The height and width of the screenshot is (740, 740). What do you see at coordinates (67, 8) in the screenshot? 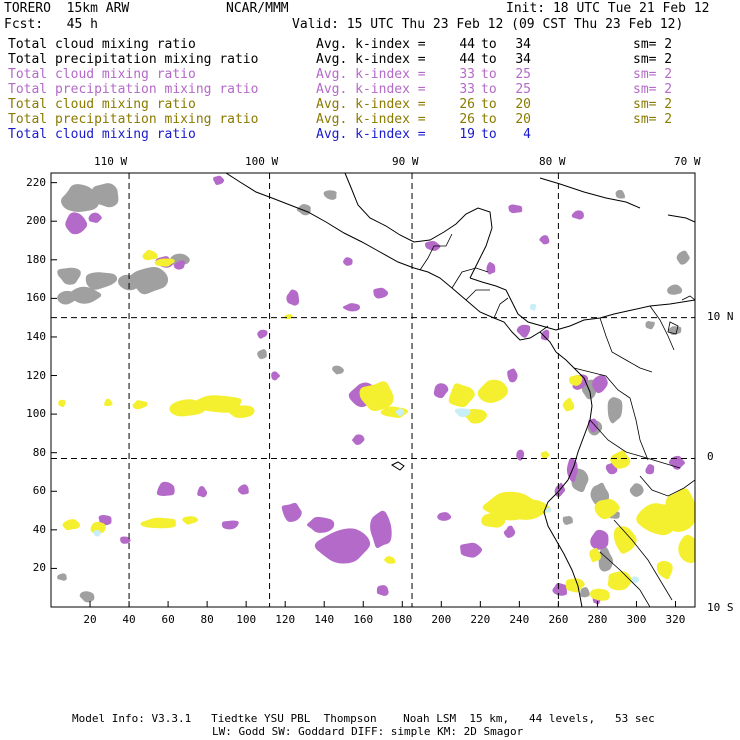
I see `model-title: TORERO 15km ARW` at bounding box center [67, 8].